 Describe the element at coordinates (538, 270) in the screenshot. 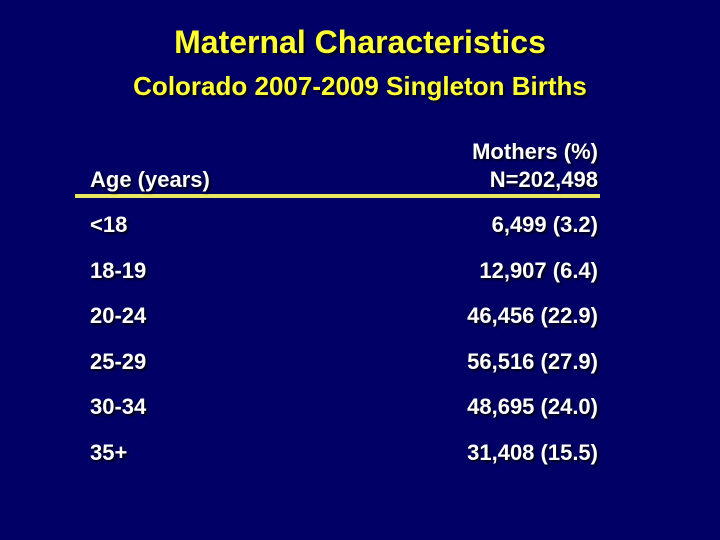

I see `value-cell: 12,907 (6.4)` at that location.